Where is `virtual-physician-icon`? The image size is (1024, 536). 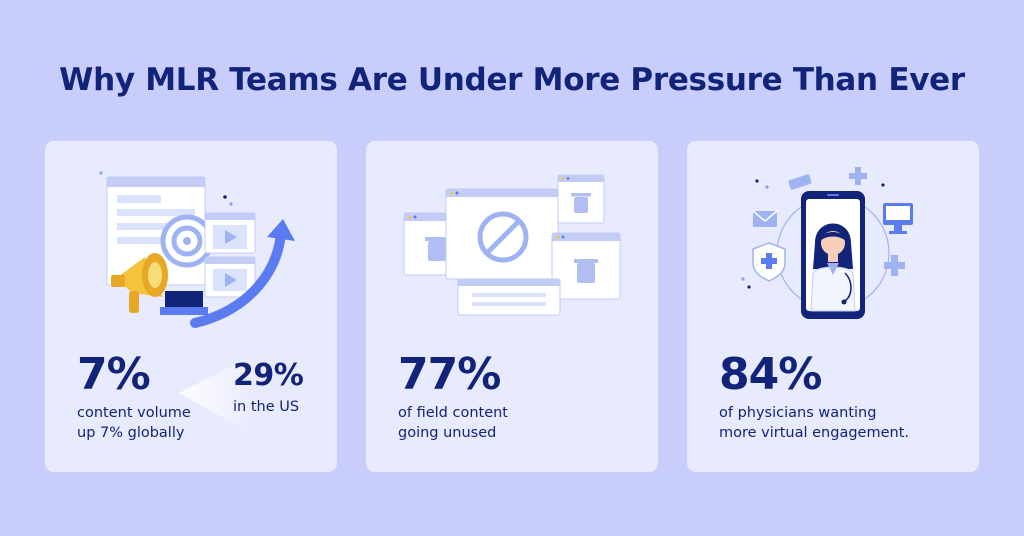
virtual-physician-icon is located at coordinates (827, 243).